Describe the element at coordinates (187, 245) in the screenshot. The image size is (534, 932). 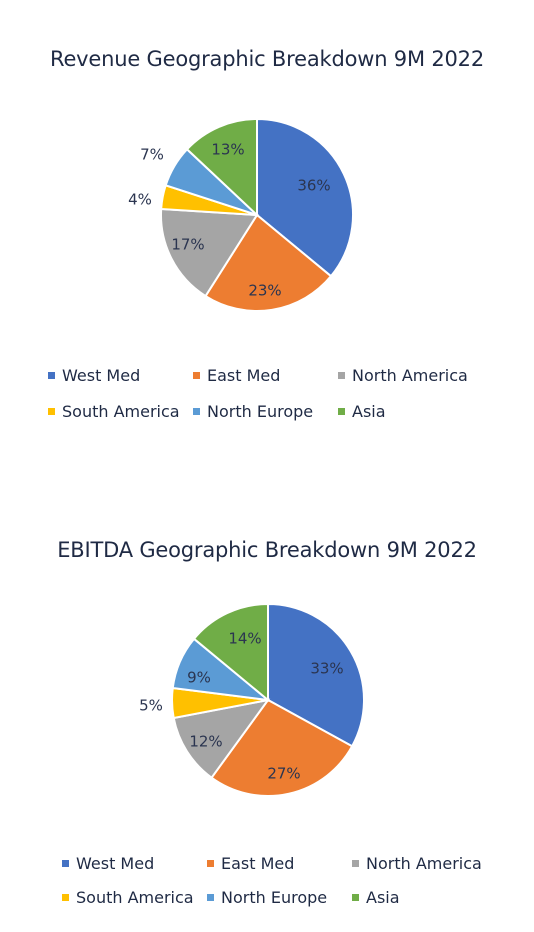
I see `slice-label: 17%` at that location.